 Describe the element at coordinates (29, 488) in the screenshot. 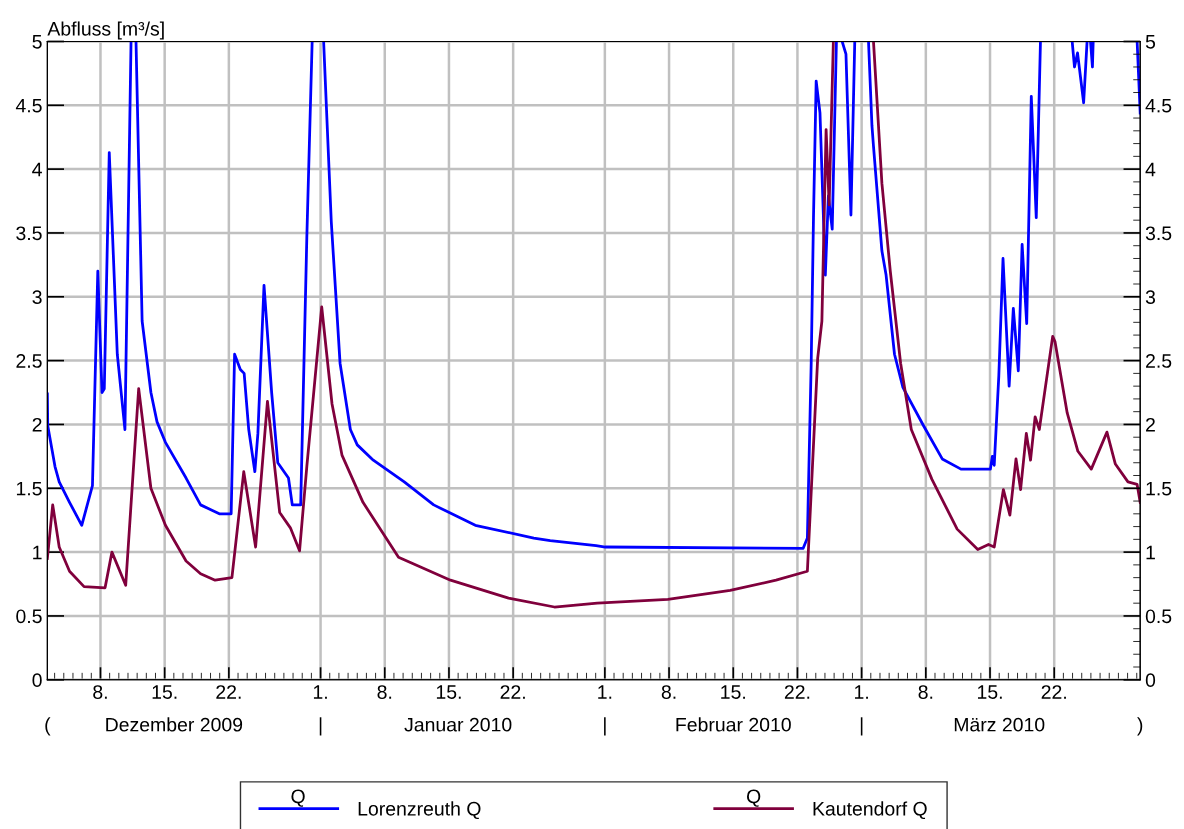

I see `y-tick-label: 1.5` at that location.